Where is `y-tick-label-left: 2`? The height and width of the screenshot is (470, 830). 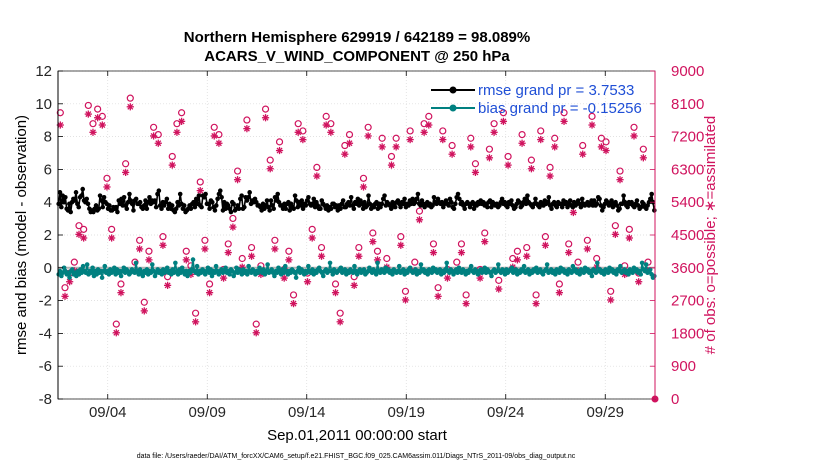
y-tick-label-left: 2 is located at coordinates (48, 235).